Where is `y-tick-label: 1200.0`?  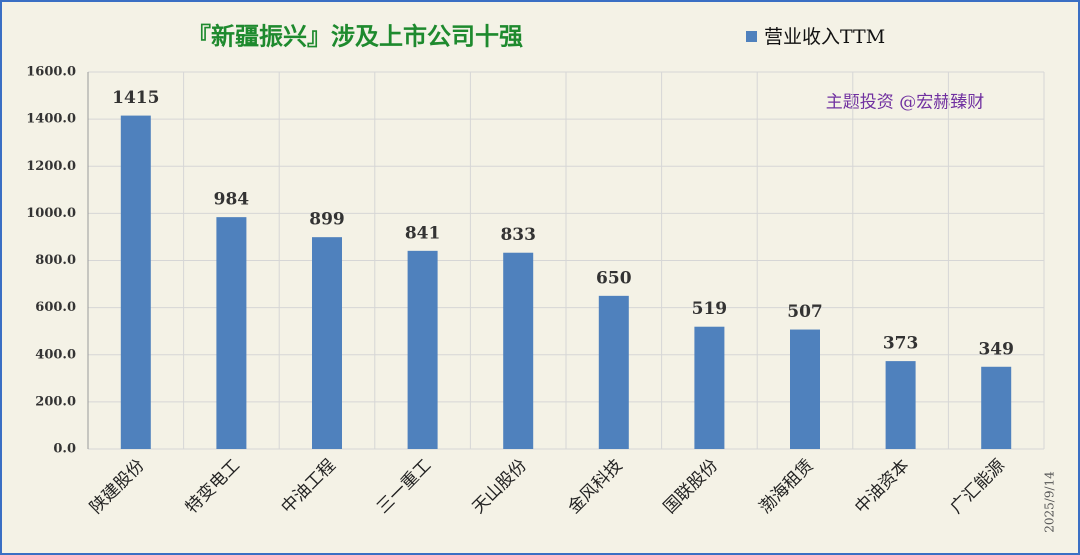 y-tick-label: 1200.0 is located at coordinates (51, 166).